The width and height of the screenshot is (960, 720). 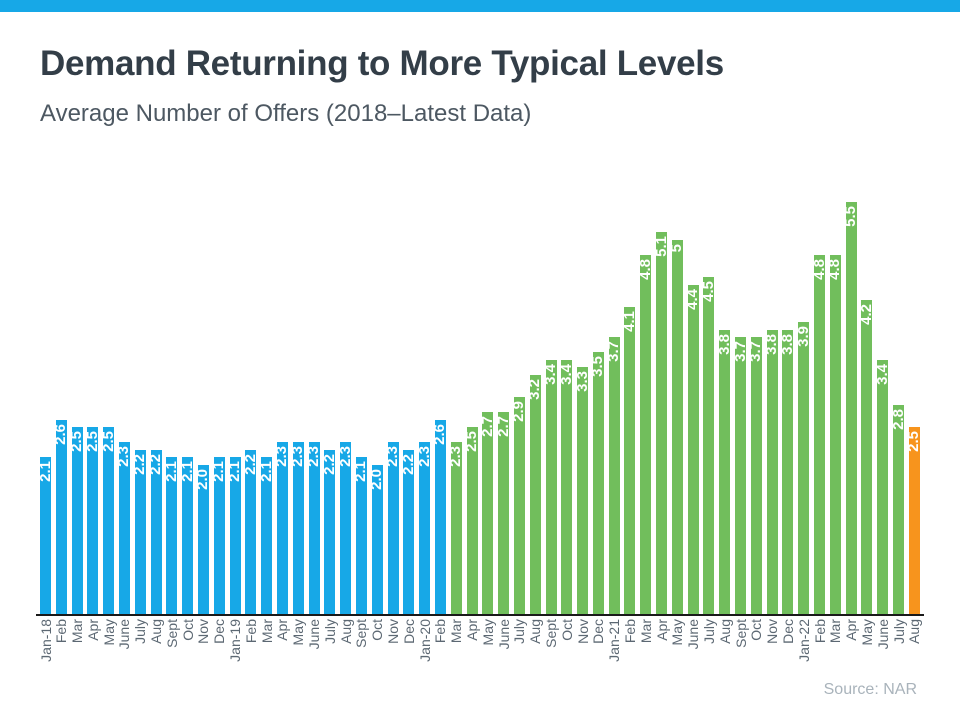 I want to click on bar: 2.1 Dec, so click(x=218, y=550).